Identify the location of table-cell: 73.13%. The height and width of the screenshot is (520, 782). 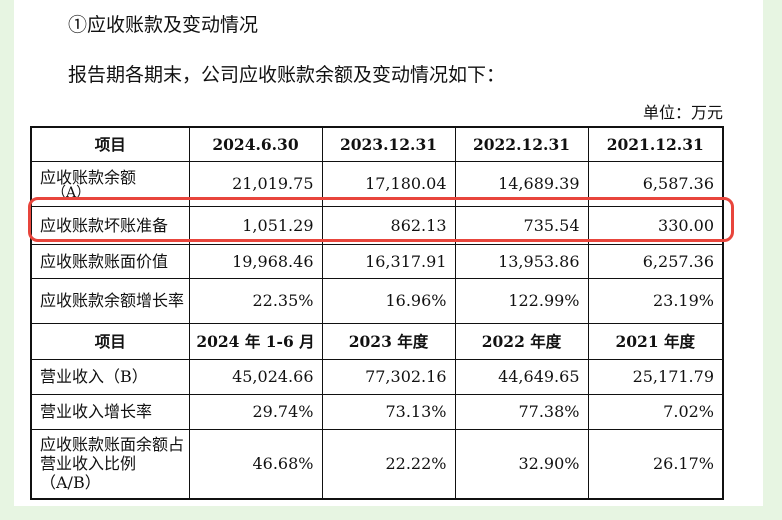
(388, 411).